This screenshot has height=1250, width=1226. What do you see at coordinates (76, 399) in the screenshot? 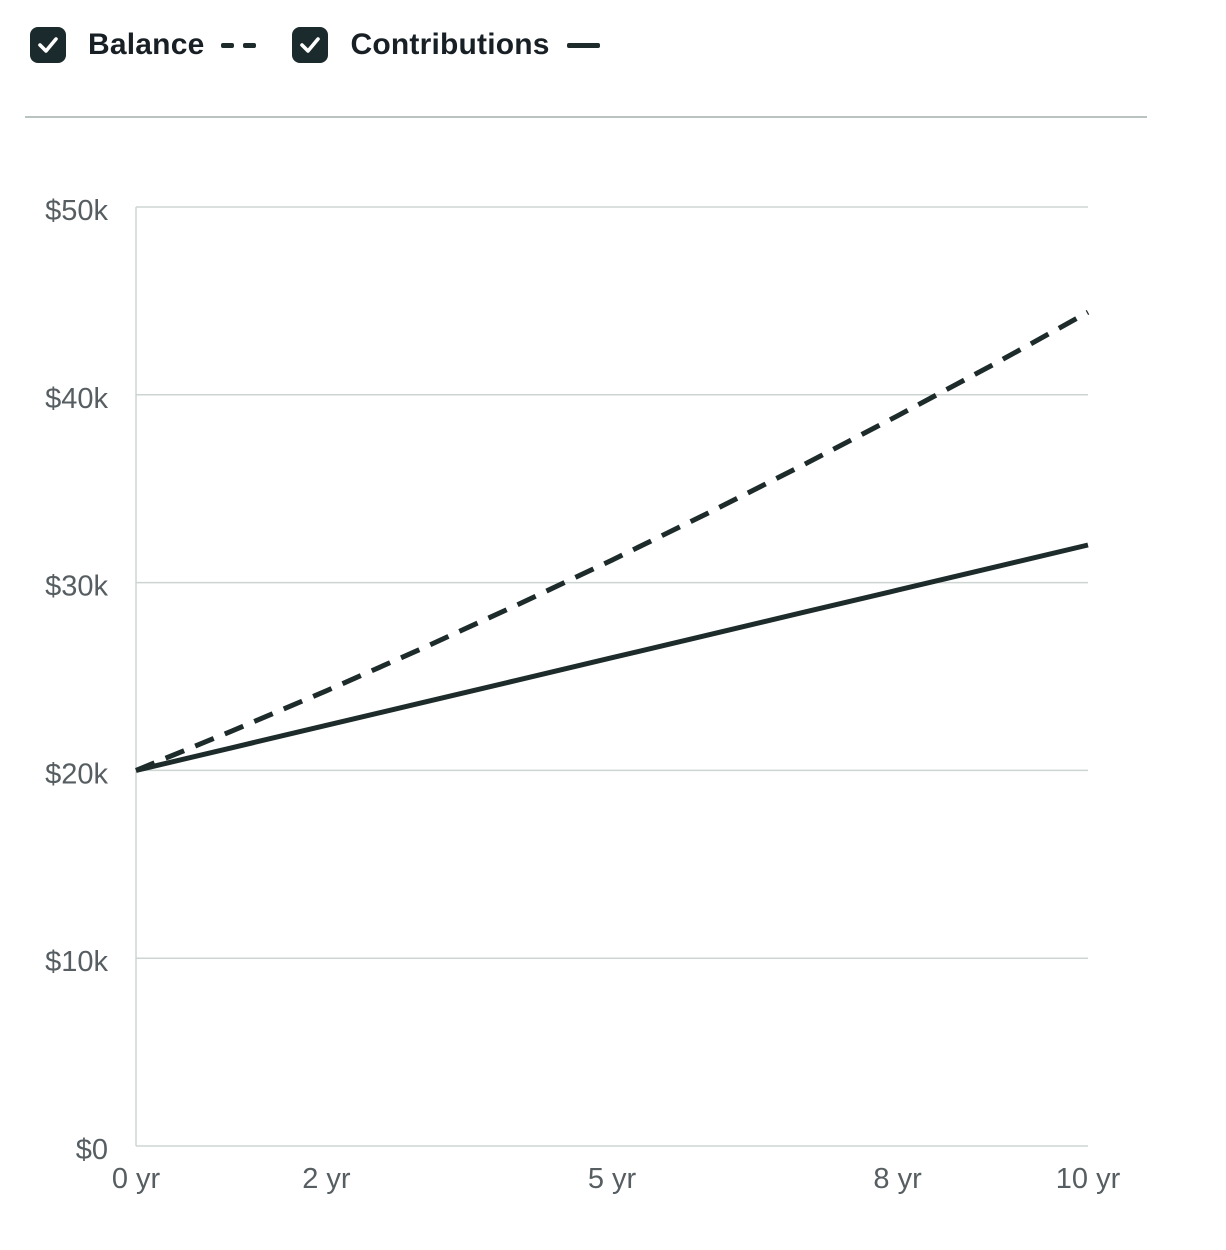
I see `y-tick-label: $40k` at bounding box center [76, 399].